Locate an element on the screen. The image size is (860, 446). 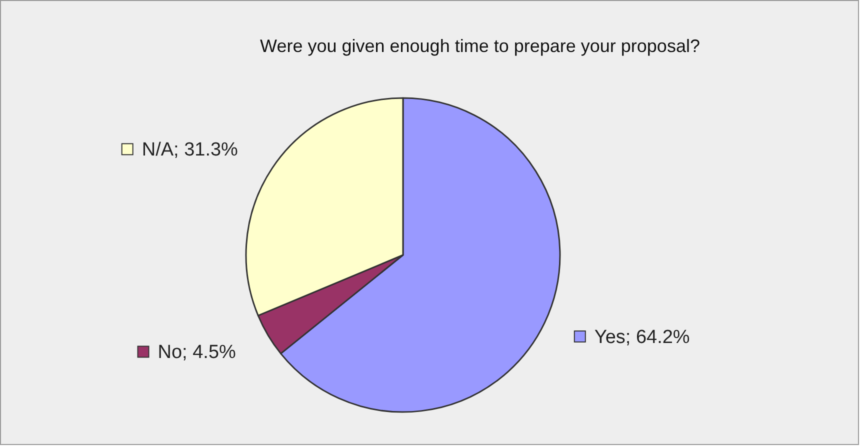
legend-label: Yes; 64.2% is located at coordinates (642, 337).